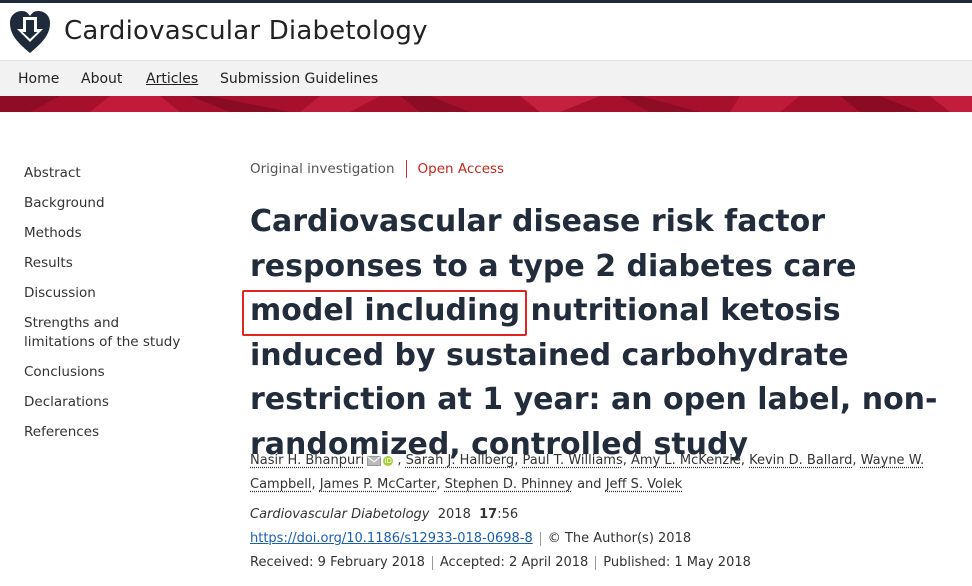  I want to click on journal-logo-icon, so click(30, 32).